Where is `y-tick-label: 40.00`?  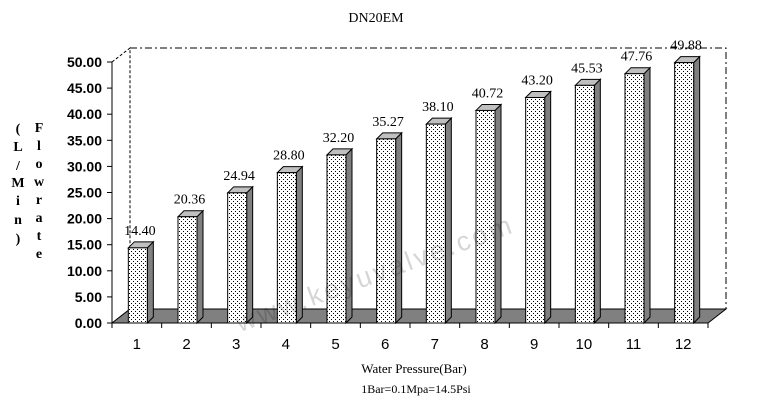 y-tick-label: 40.00 is located at coordinates (84, 114).